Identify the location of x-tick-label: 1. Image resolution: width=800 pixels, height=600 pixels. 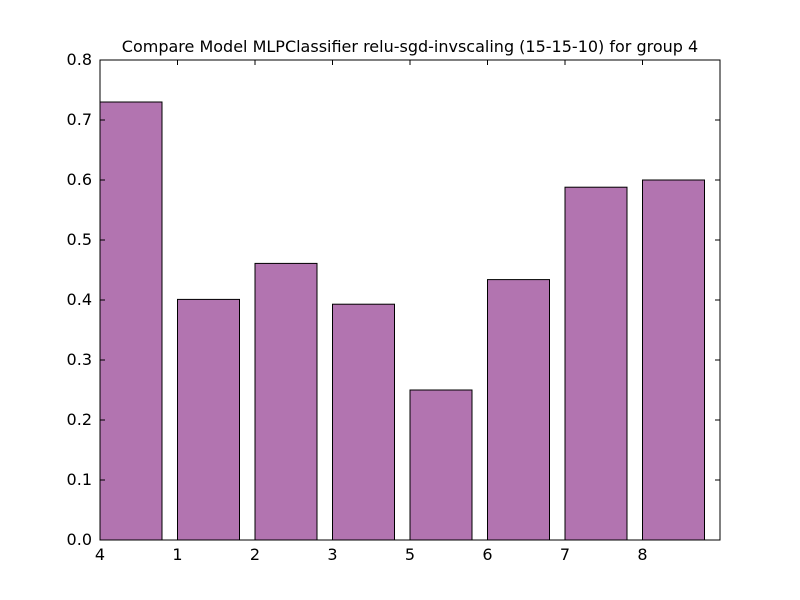
(177, 554).